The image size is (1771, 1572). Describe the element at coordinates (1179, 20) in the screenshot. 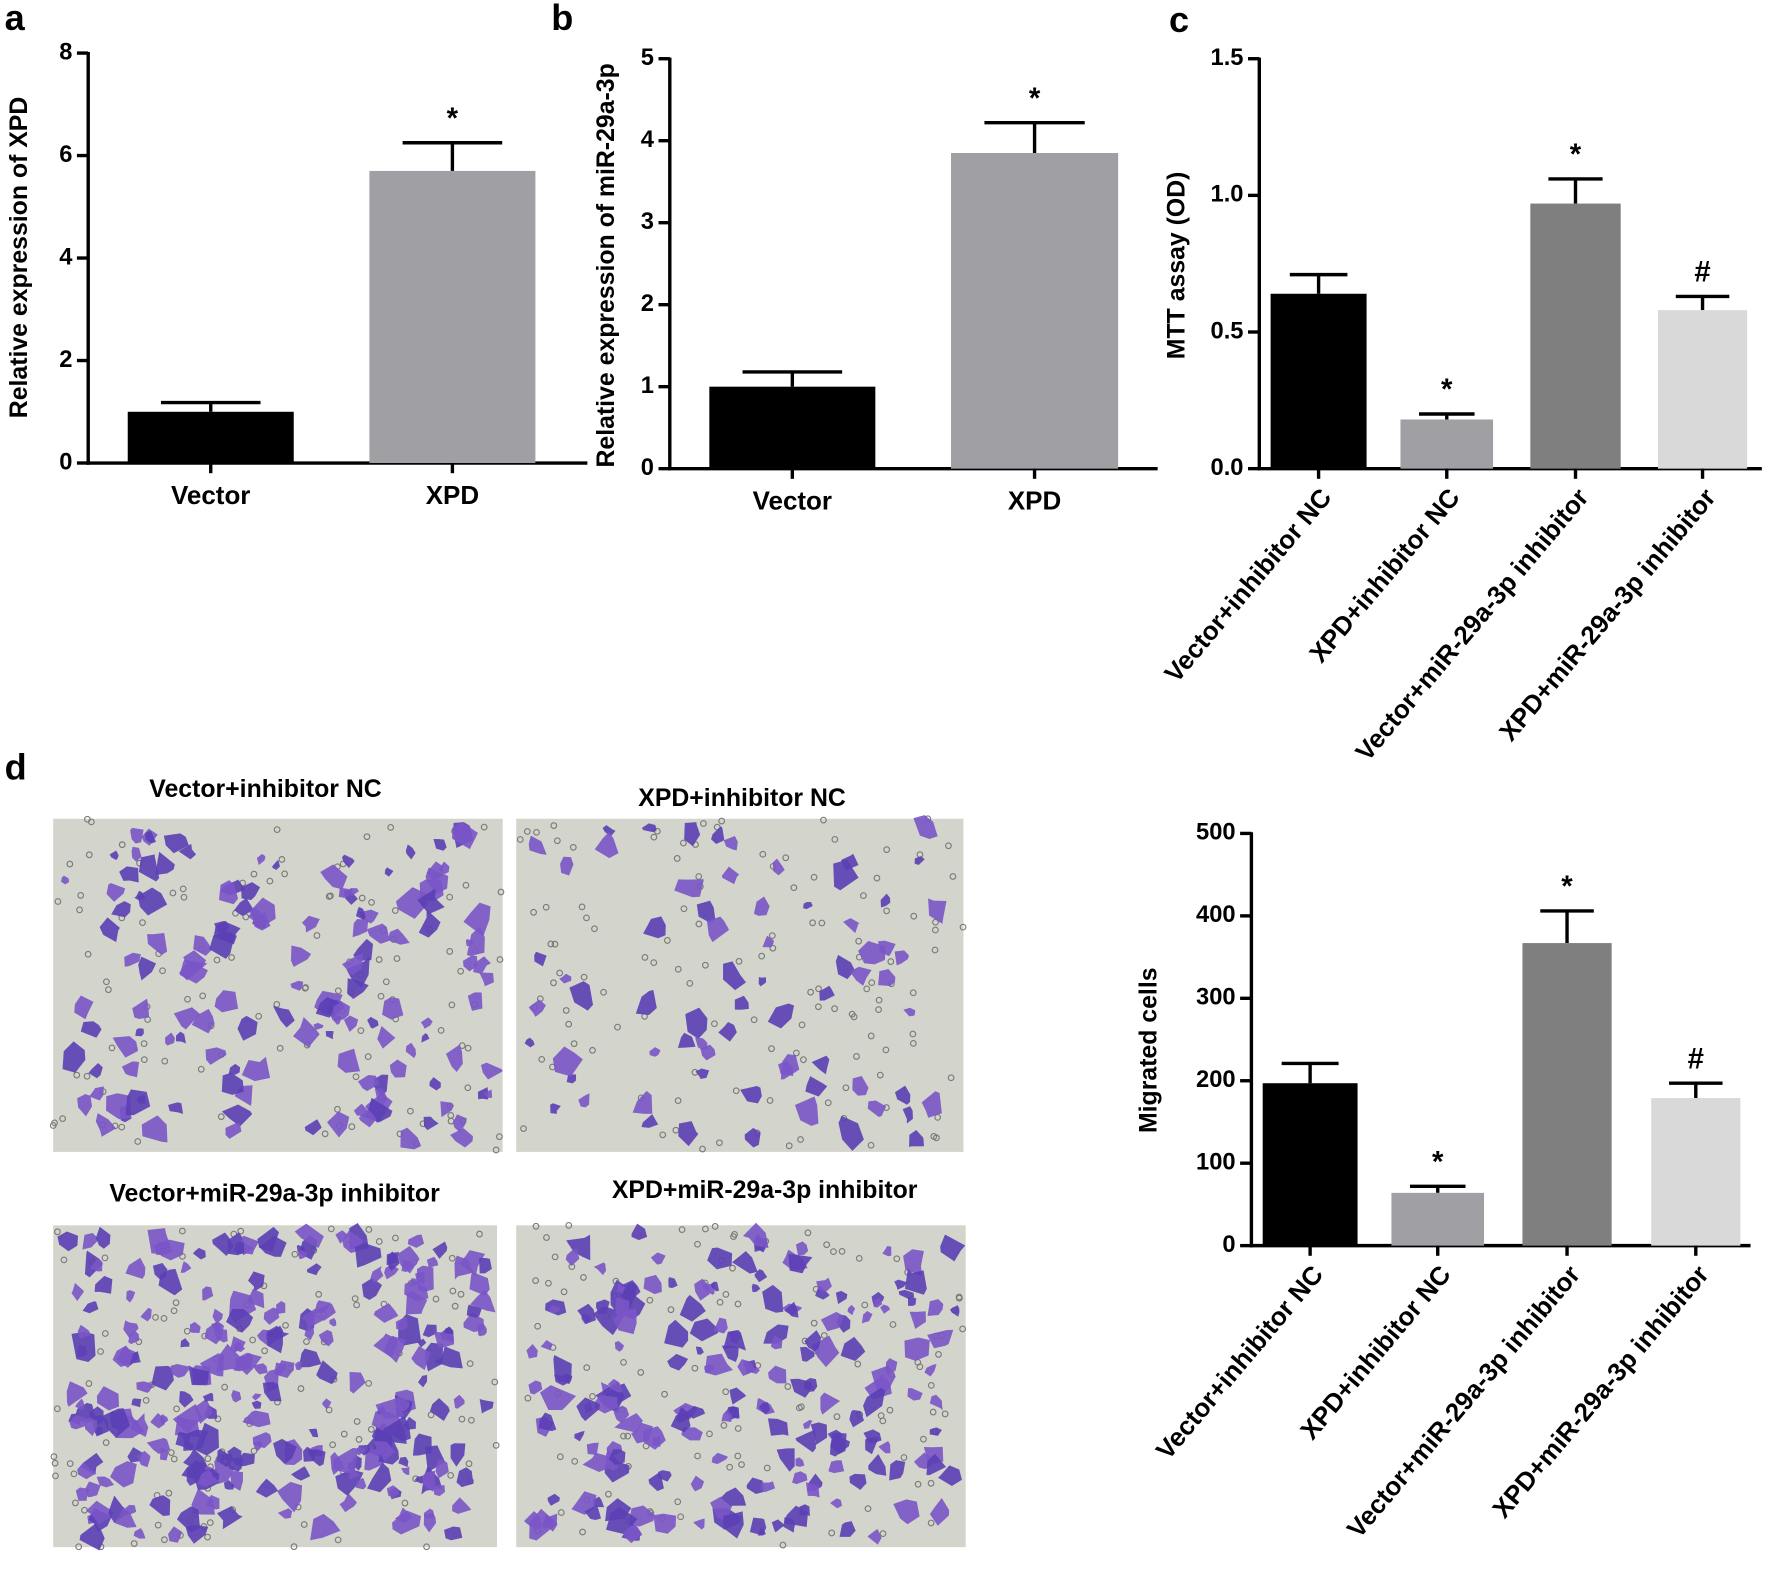

I see `panel-label: c` at that location.